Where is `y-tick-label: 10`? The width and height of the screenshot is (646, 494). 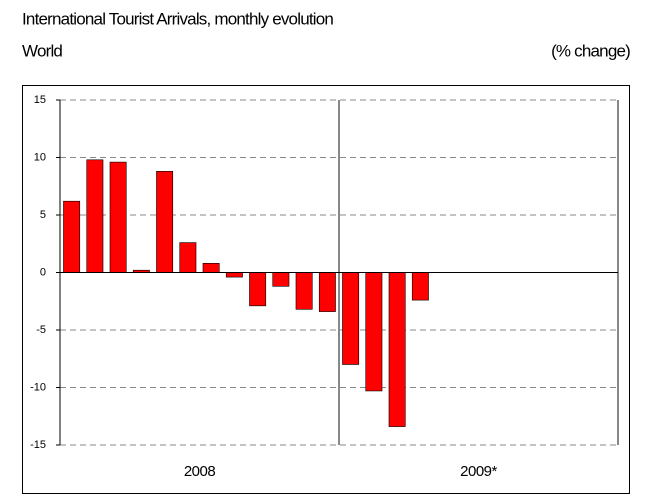 y-tick-label: 10 is located at coordinates (40, 157).